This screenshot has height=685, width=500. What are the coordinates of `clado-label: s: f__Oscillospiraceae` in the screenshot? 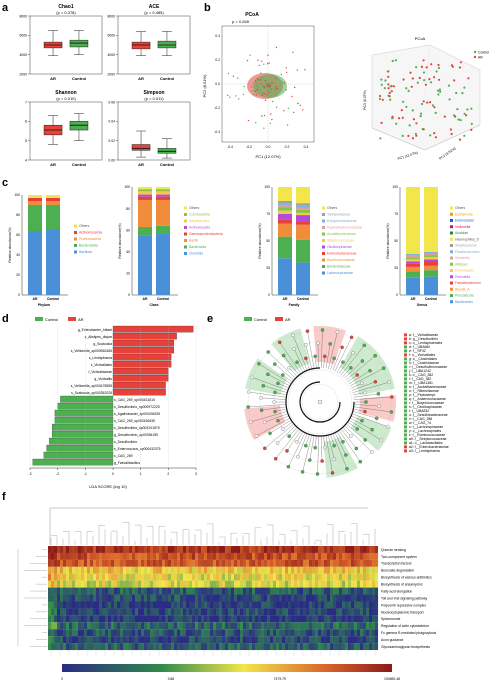 It's located at (425, 407).